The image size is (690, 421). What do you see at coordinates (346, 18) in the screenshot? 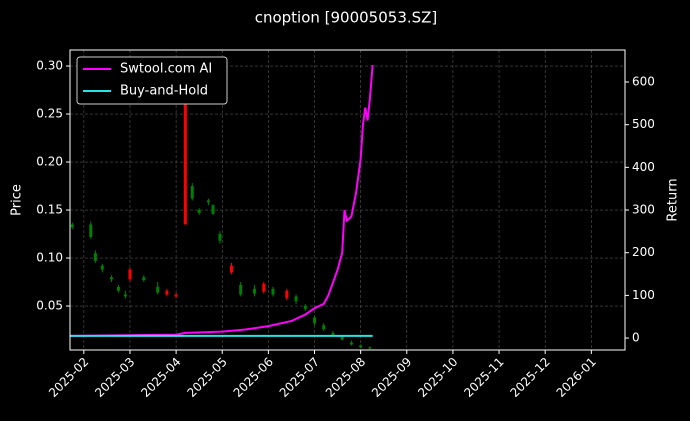
I see `chart-title: cnoption [90005053.SZ]` at bounding box center [346, 18].